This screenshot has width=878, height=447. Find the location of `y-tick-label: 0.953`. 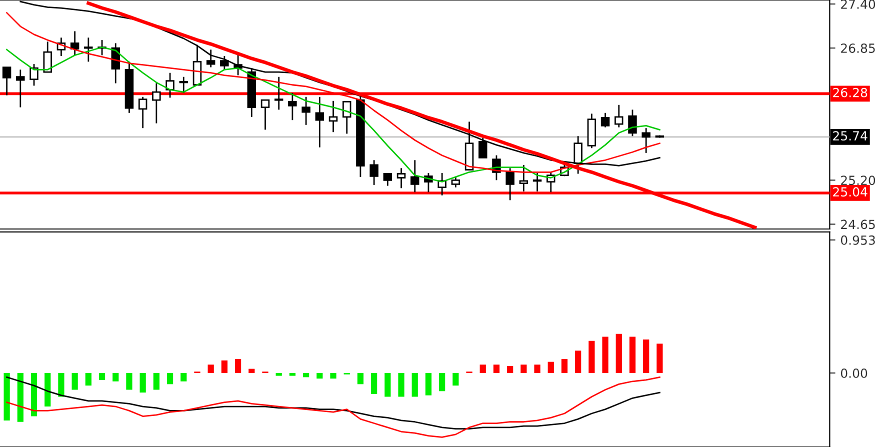

y-tick-label: 0.953 is located at coordinates (857, 240).